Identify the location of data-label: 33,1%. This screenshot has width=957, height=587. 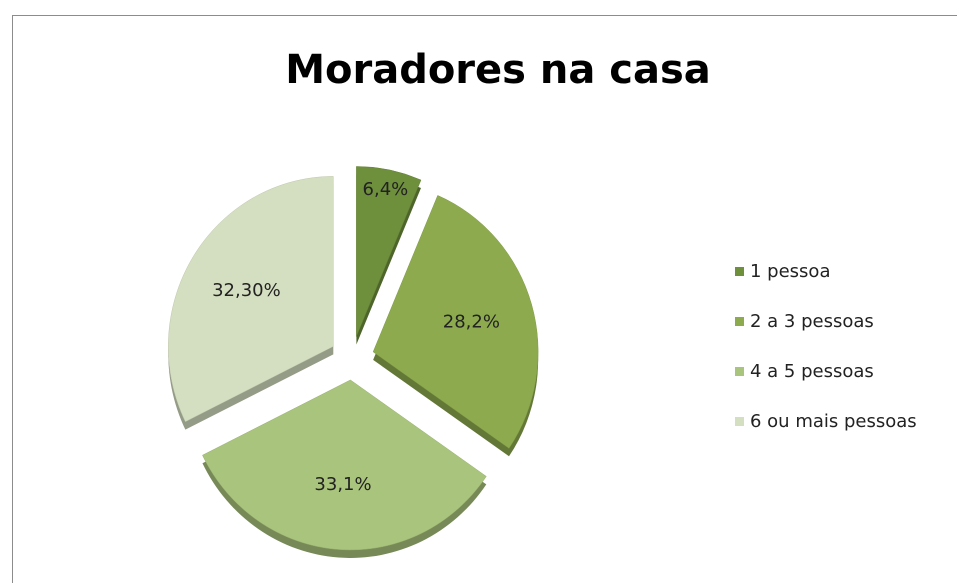
(342, 484).